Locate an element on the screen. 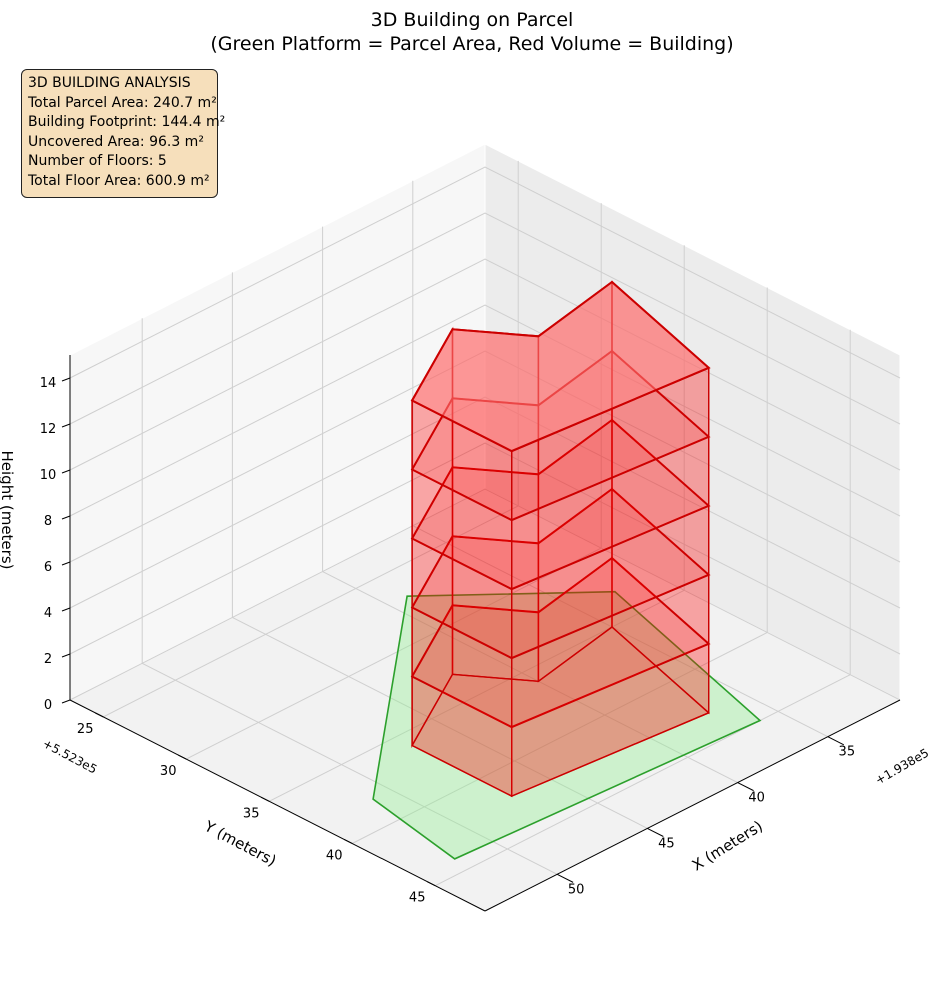 The image size is (944, 992). z-tick-label: 0 is located at coordinates (48, 705).